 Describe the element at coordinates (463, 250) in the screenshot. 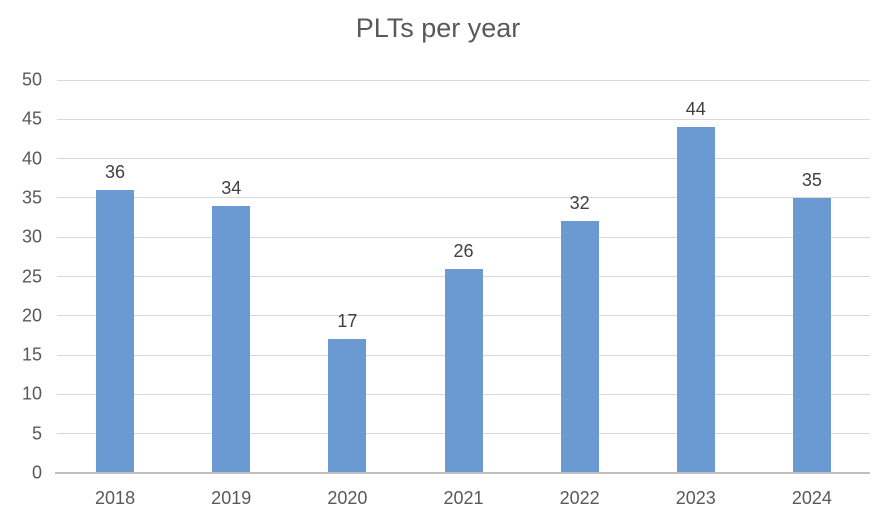

I see `bar-value-label: 26` at that location.